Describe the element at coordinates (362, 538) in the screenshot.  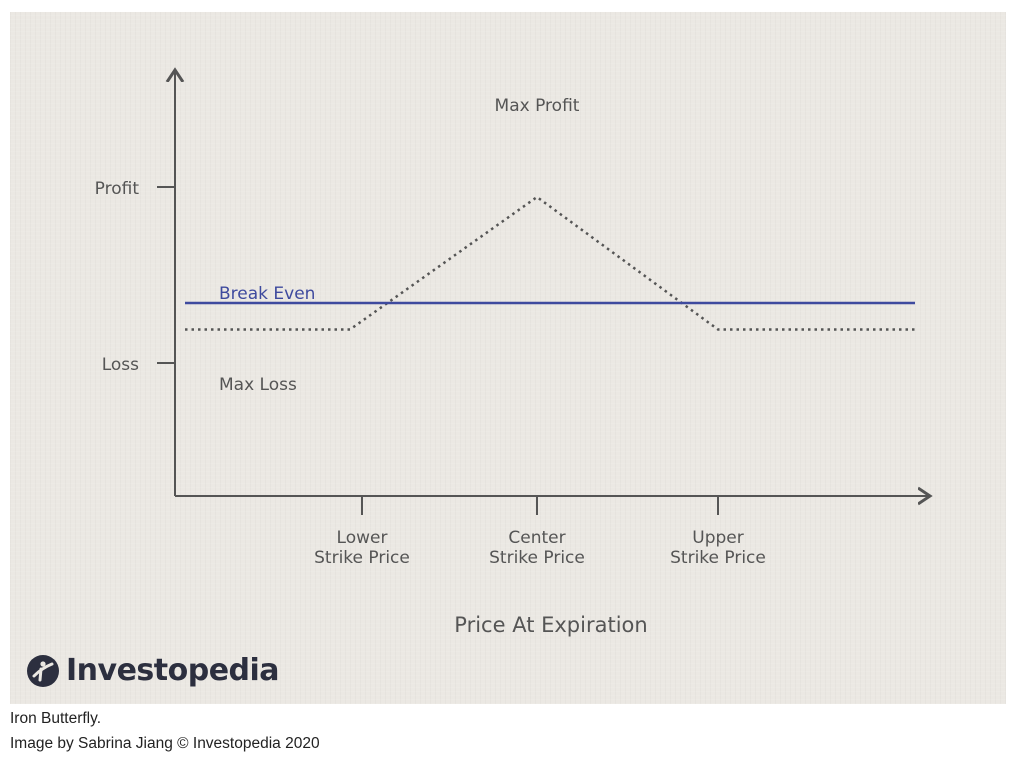
I see `xtick-label-lower-line-1: Lower` at that location.